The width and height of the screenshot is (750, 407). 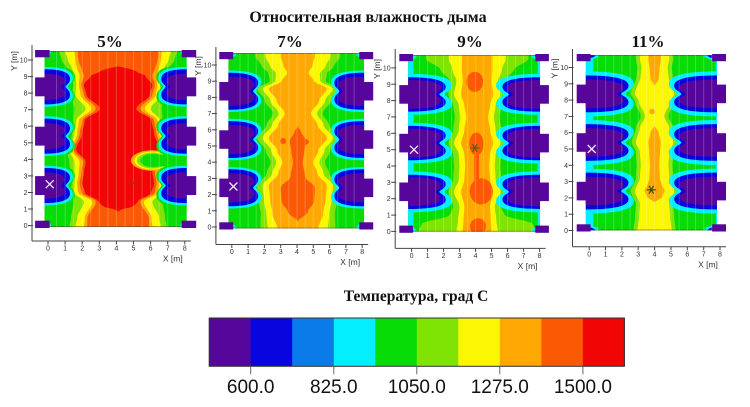 What do you see at coordinates (417, 387) in the screenshot?
I see `svg-text: 1050.0` at bounding box center [417, 387].